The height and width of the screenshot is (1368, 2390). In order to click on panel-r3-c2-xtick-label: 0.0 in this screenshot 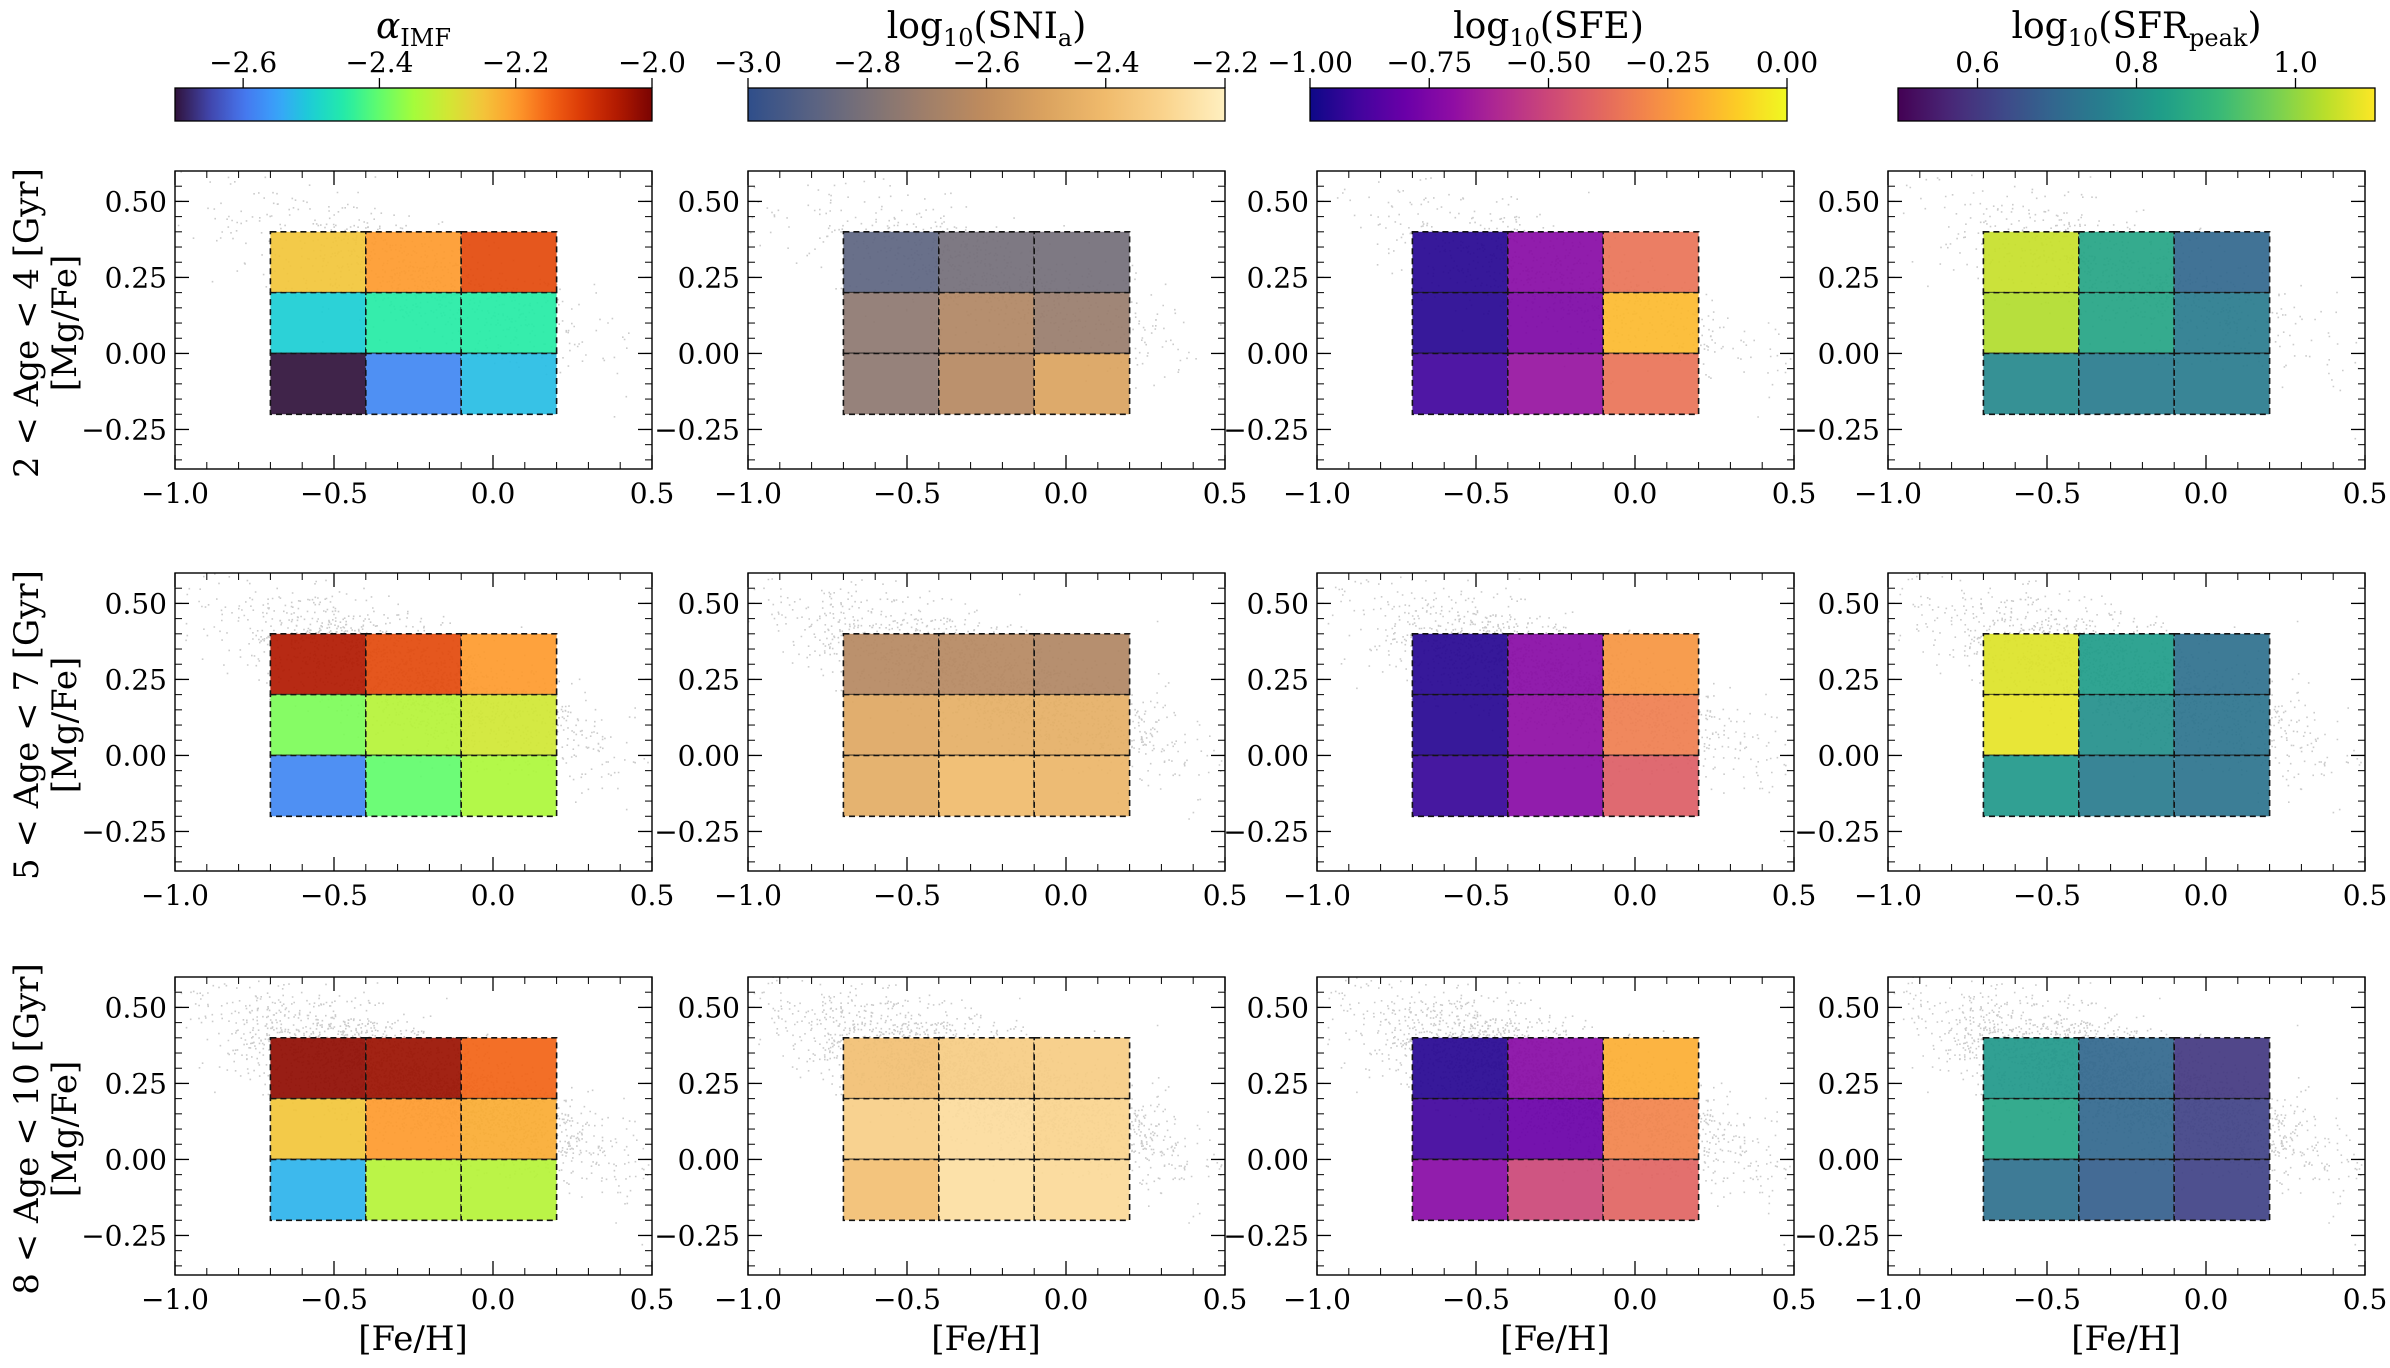, I will do `click(1066, 1299)`.